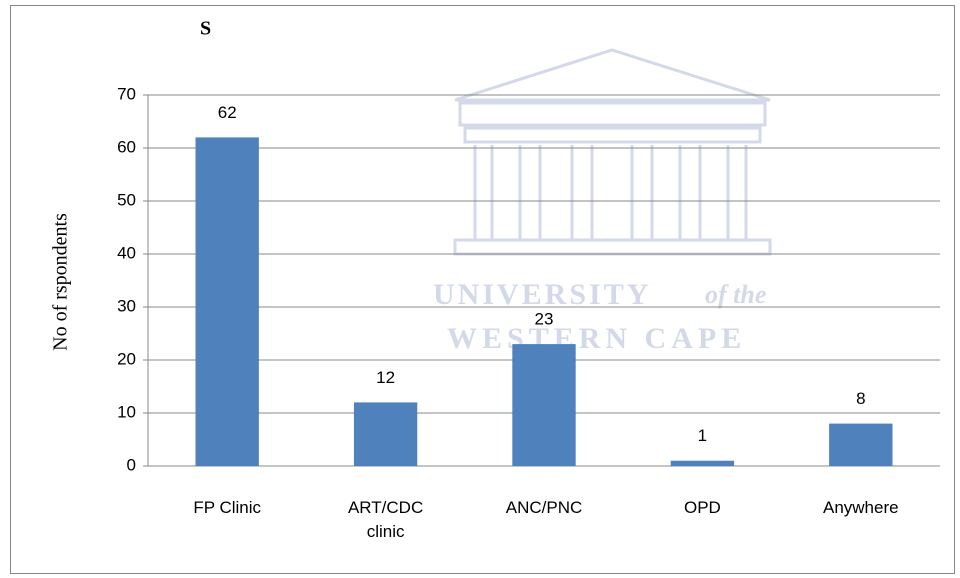  What do you see at coordinates (860, 398) in the screenshot?
I see `data-label: 8` at bounding box center [860, 398].